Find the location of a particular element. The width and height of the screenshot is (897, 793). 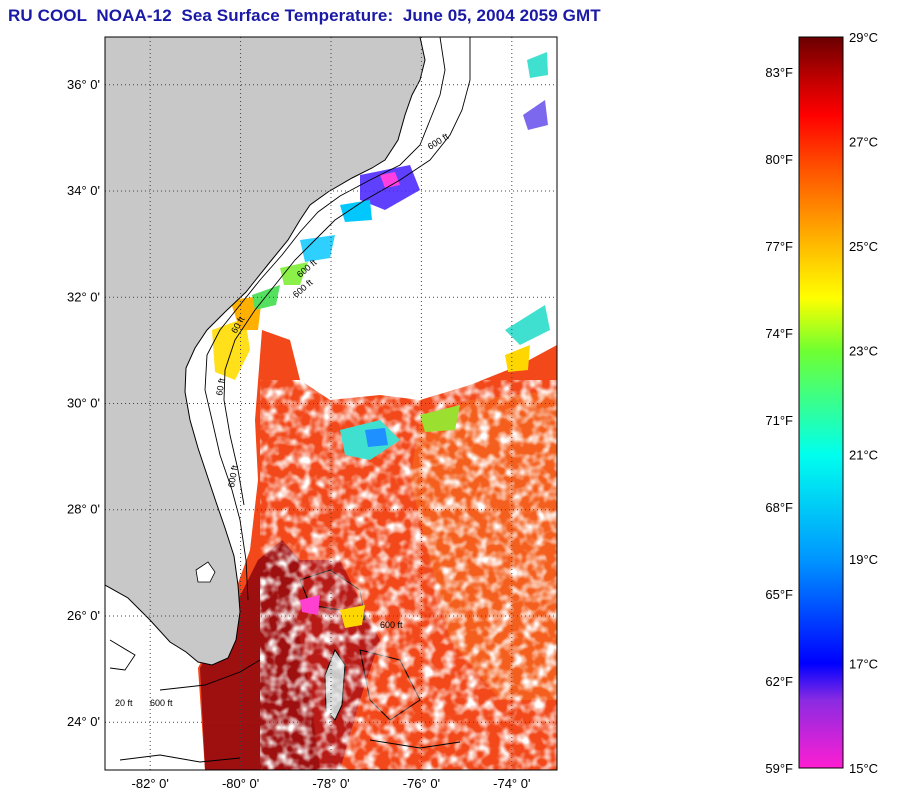

contour-depth-label: 60 ft is located at coordinates (220, 386).